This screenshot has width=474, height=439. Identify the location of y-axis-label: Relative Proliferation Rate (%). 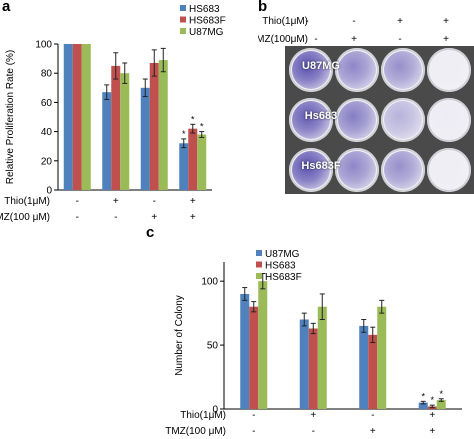
(10, 117).